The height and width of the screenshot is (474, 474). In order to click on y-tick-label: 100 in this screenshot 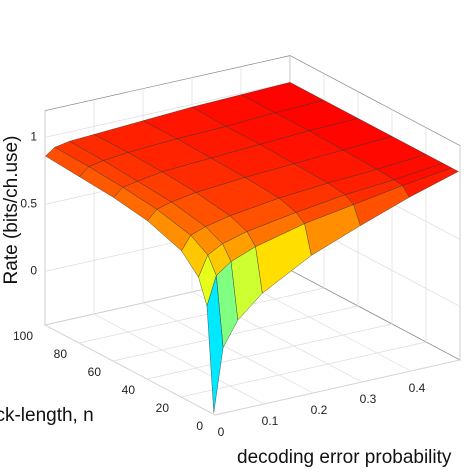, I will do `click(23, 336)`.